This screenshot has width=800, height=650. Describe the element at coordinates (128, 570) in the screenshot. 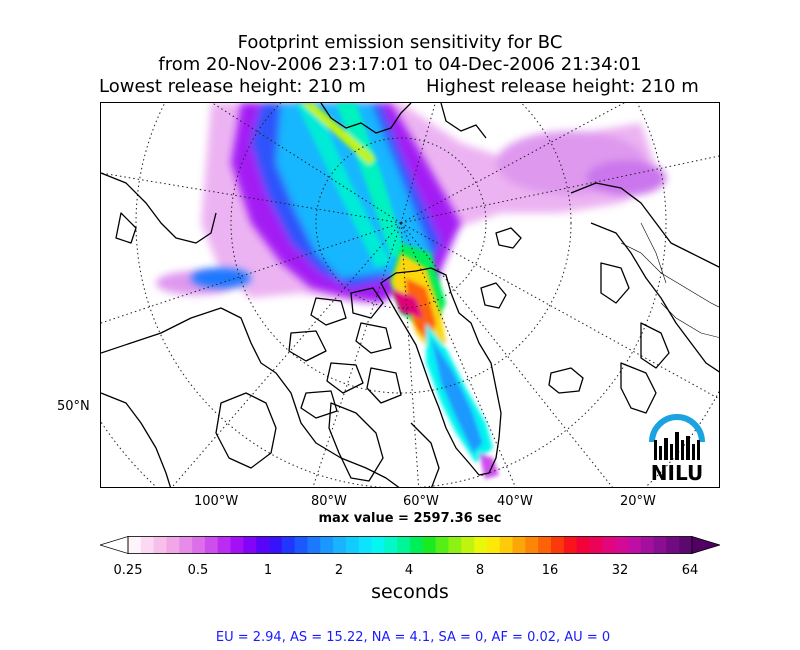

I see `cb-tick-0: 0.25` at that location.